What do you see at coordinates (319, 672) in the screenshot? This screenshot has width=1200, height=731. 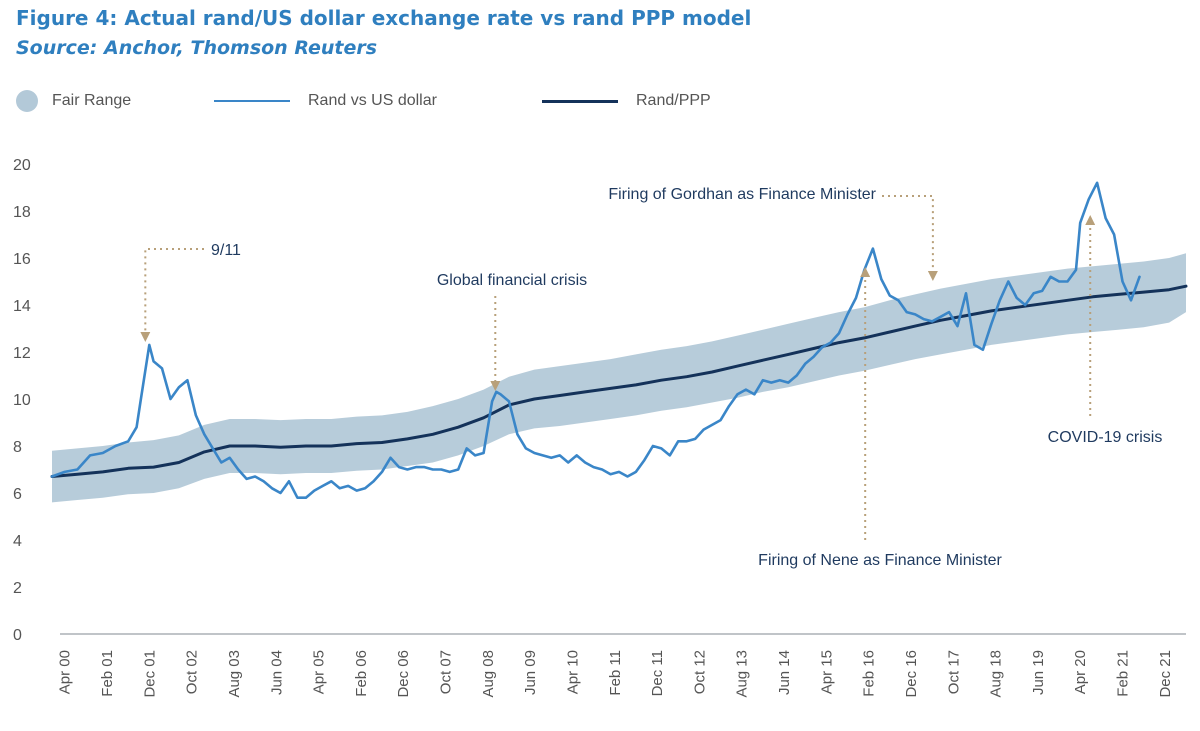 I see `x-tick-label: Apr 05` at bounding box center [319, 672].